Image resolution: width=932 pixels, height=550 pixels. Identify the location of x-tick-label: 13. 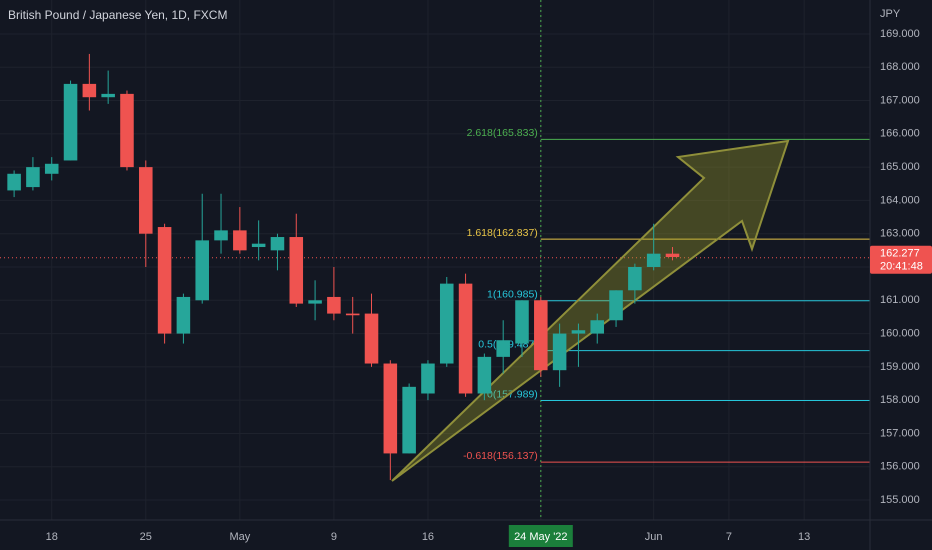
(804, 537).